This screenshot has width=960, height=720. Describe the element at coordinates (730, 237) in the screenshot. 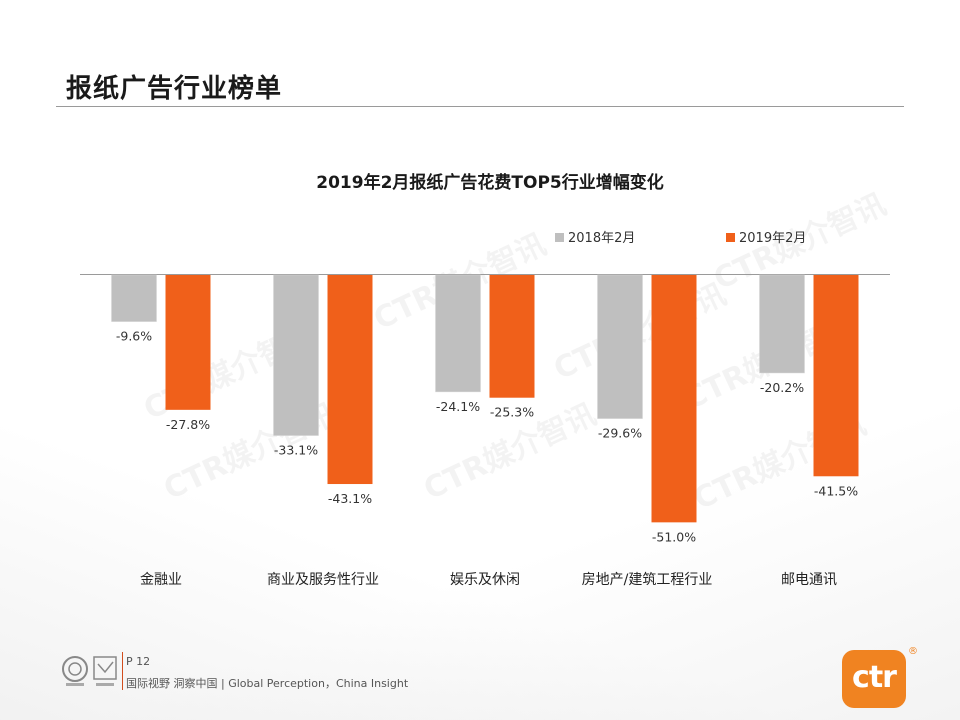

I see `legend-swatch-2019` at that location.